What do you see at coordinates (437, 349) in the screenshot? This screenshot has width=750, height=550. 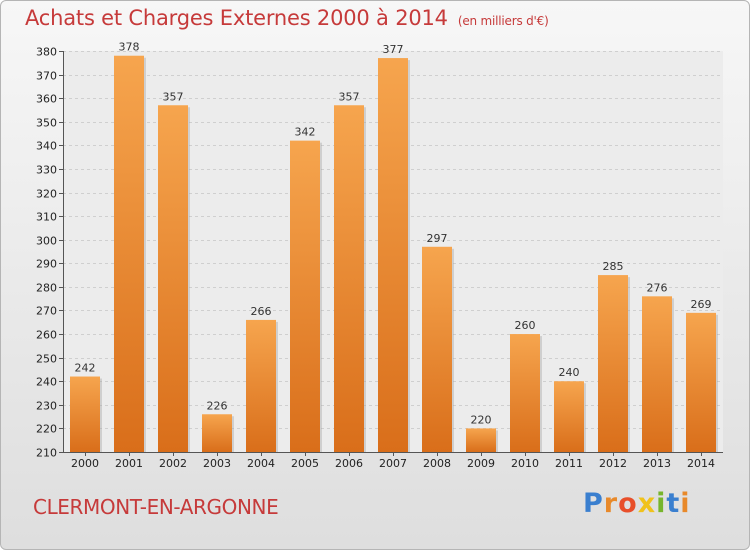 I see `bar-2008` at bounding box center [437, 349].